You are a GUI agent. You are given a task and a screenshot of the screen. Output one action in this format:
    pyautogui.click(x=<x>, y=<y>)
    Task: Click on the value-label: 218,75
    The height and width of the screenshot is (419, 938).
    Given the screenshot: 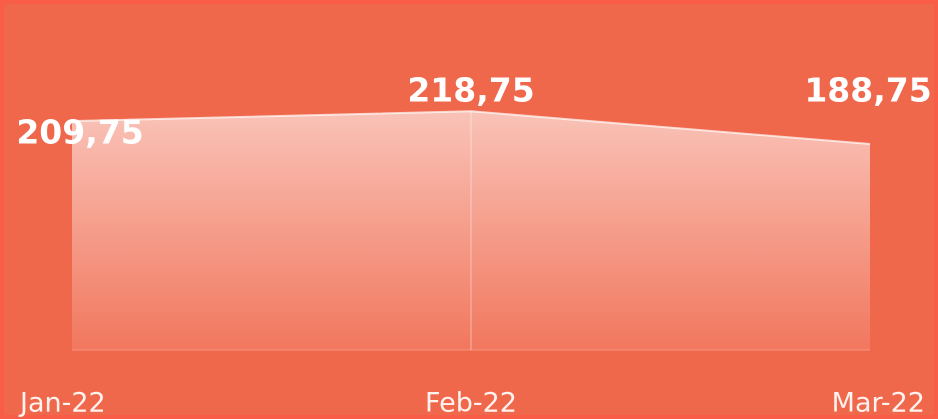 What is the action you would take?
    pyautogui.click(x=470, y=90)
    